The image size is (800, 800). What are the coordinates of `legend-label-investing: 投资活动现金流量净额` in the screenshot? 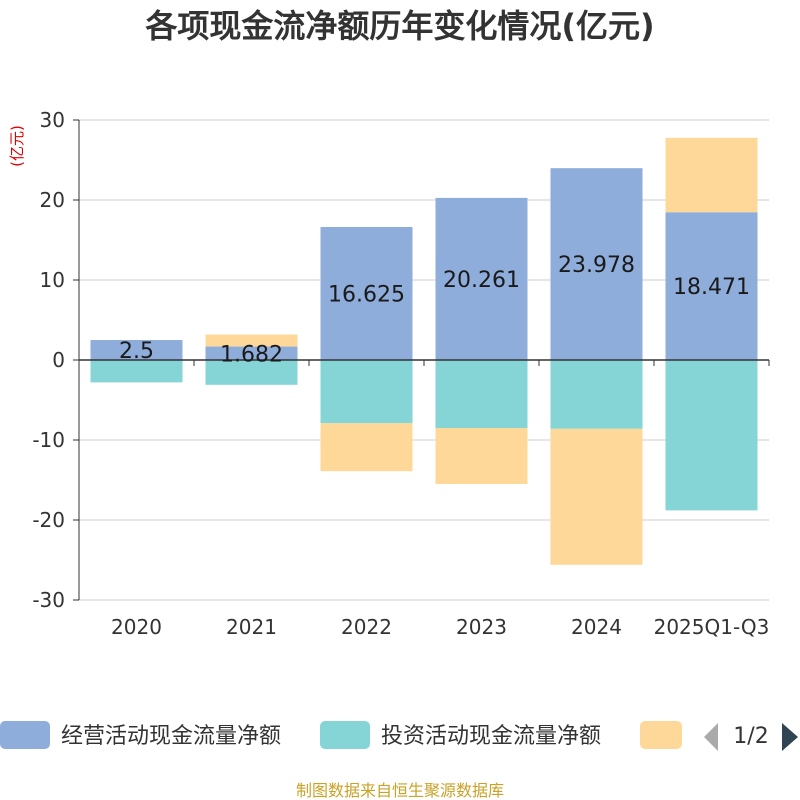 It's located at (491, 736).